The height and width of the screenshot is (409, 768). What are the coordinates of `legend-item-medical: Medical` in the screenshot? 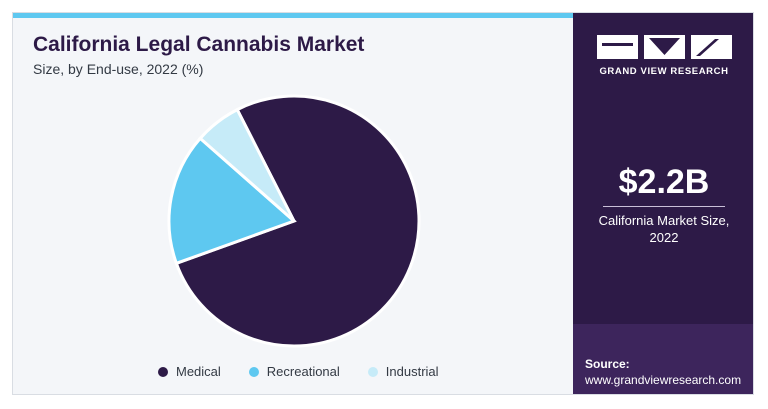 It's located at (189, 371).